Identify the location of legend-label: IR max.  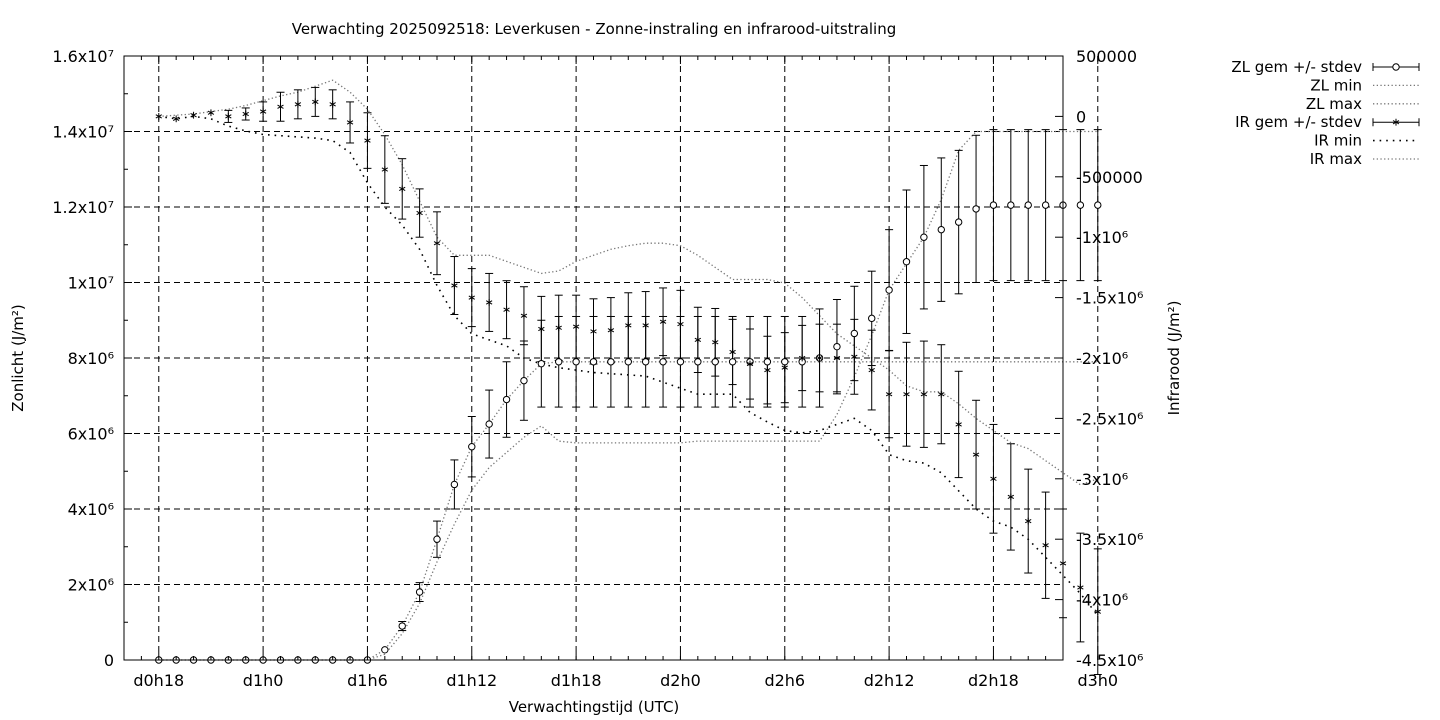
(1336, 159).